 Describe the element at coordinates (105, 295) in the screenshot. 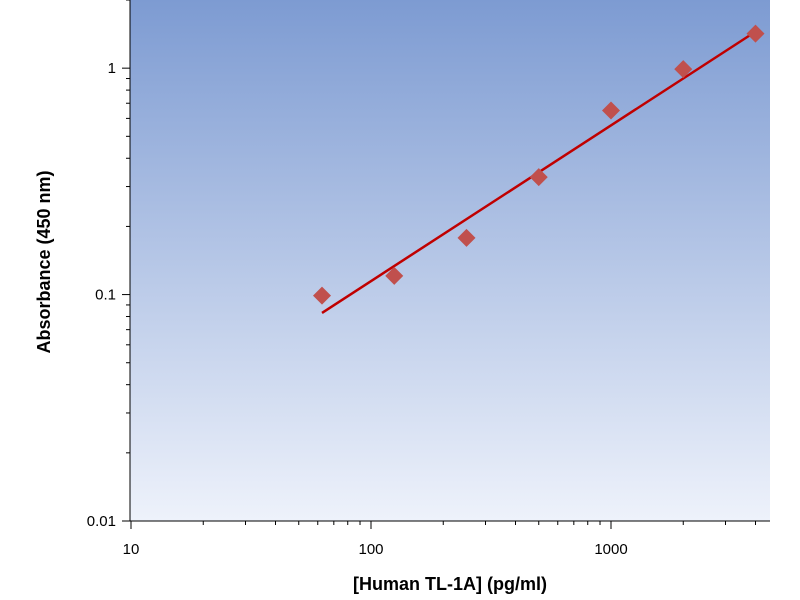

I see `y-tick-label: 0.1` at that location.